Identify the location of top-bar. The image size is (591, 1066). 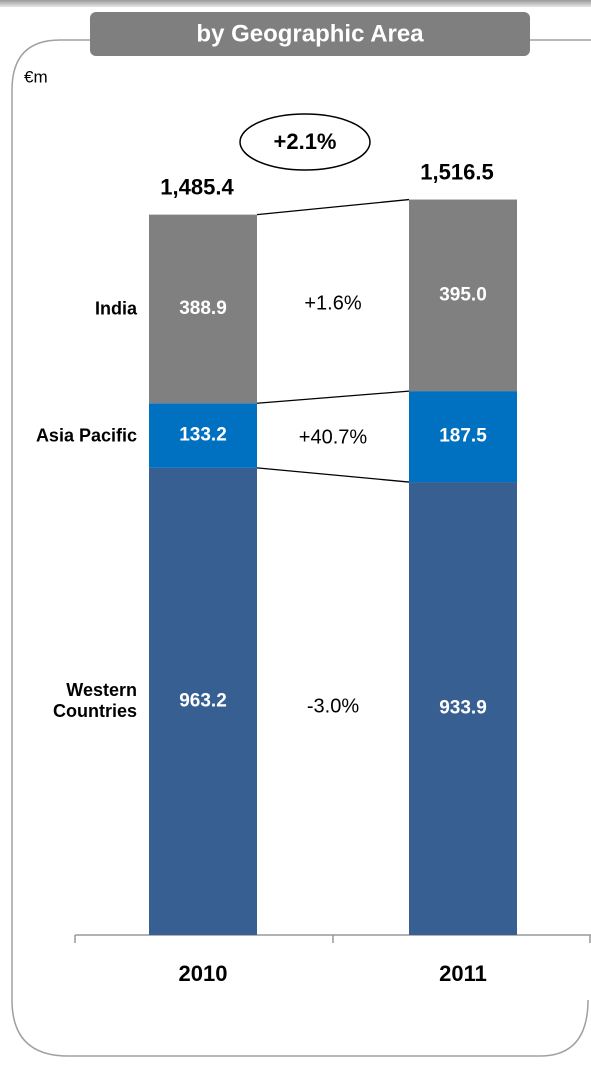
(295, 3).